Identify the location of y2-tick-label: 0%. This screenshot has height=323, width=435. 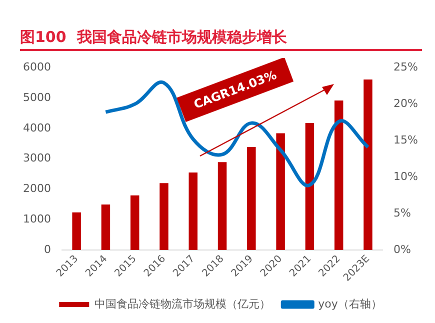
(403, 249).